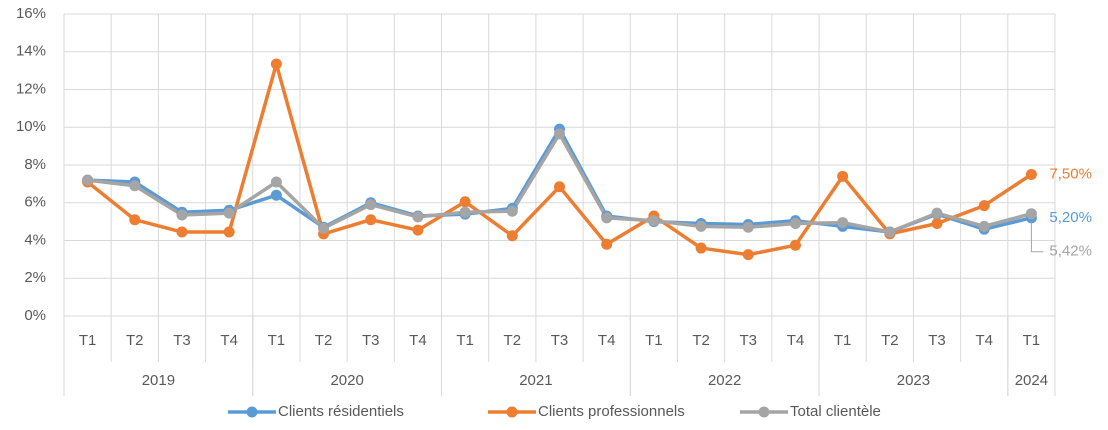 The height and width of the screenshot is (430, 1108). I want to click on y-tick-label: 14%, so click(31, 51).